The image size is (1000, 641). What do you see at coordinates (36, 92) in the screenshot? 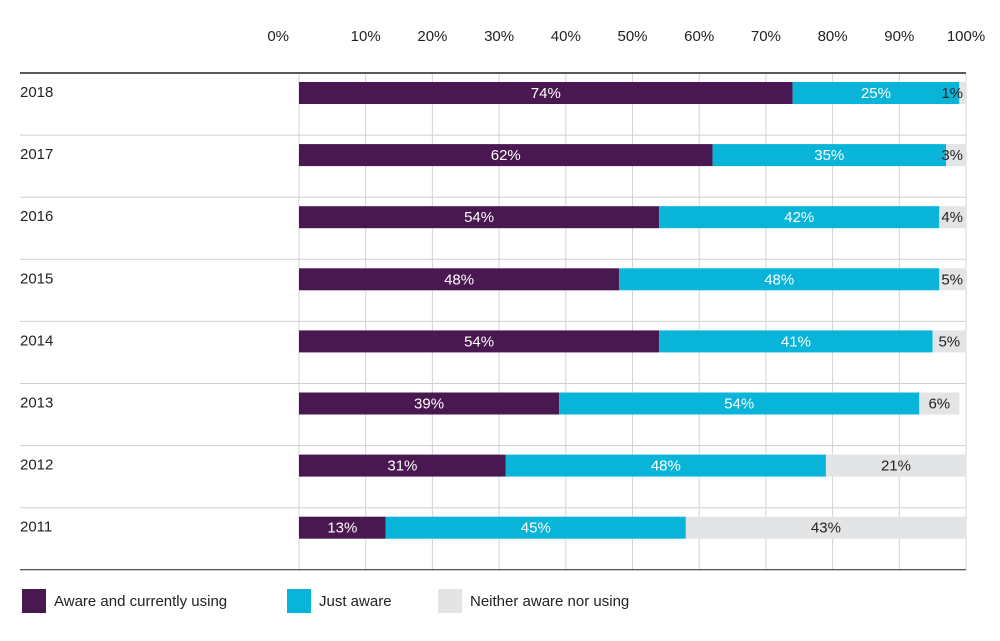
I see `y-category-label: 2018` at bounding box center [36, 92].